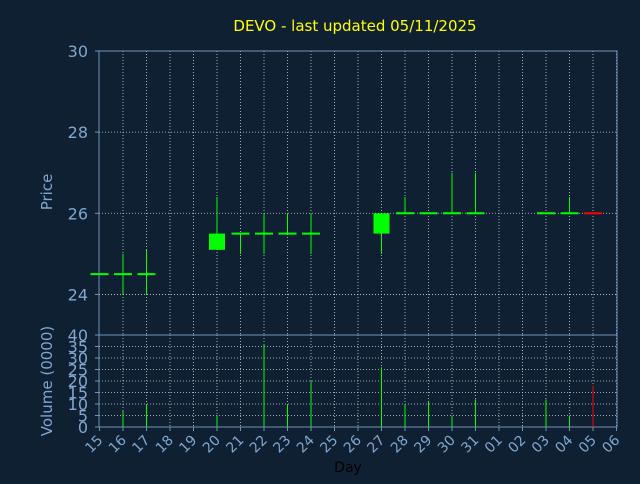 This screenshot has width=640, height=484. I want to click on x-tick-label: 26, so click(353, 444).